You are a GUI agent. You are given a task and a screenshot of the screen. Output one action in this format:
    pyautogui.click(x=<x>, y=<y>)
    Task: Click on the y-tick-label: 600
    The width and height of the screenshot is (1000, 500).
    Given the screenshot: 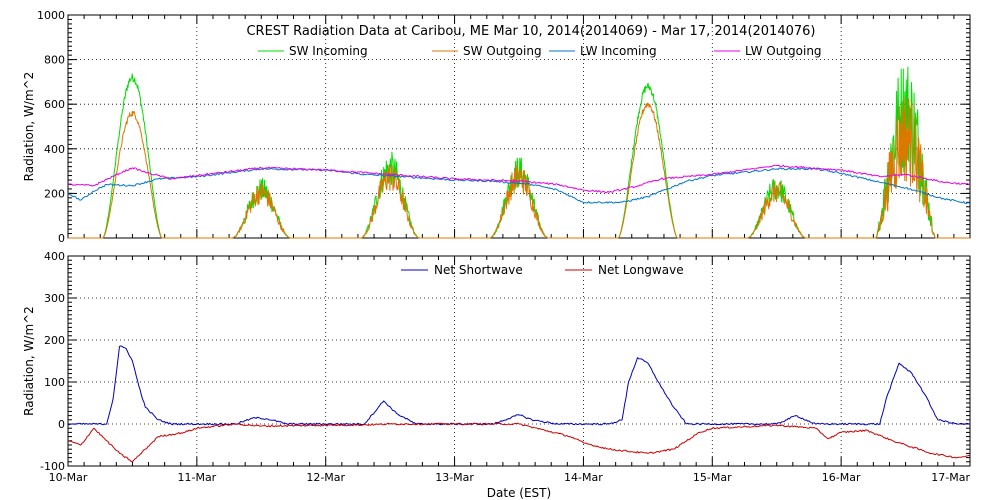 What is the action you would take?
    pyautogui.click(x=54, y=104)
    